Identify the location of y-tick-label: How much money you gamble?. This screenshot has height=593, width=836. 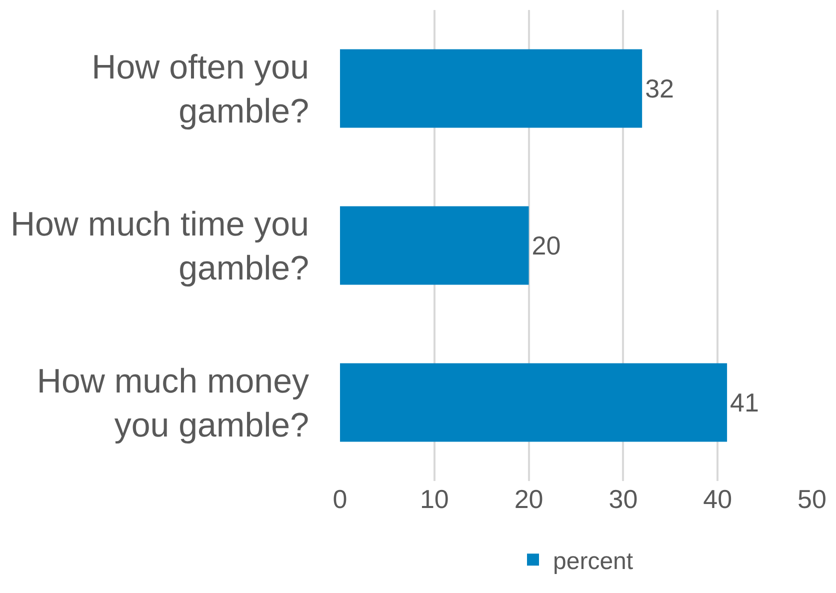
(172, 403).